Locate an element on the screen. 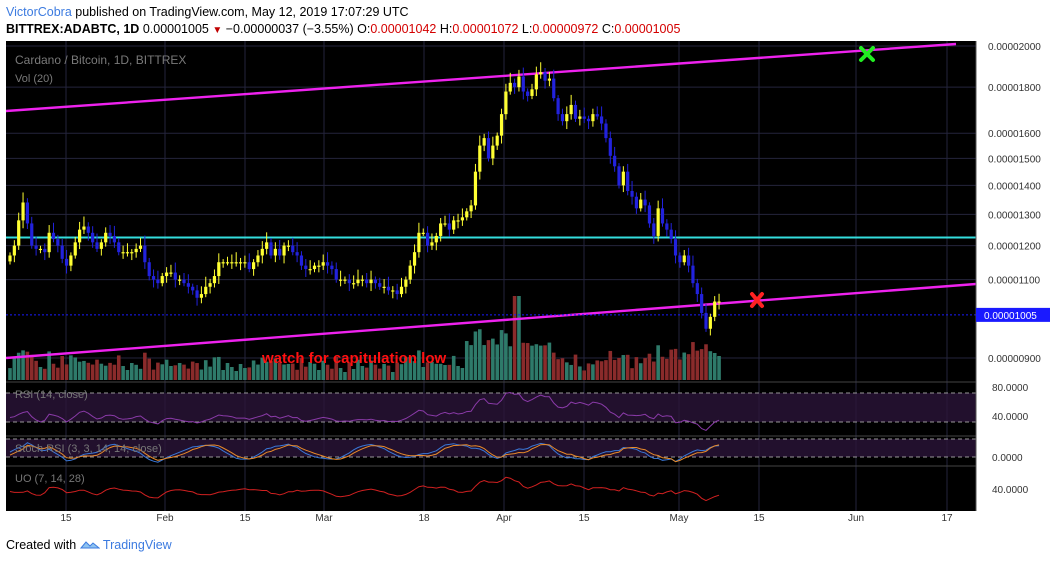 The height and width of the screenshot is (563, 1058). y-tick-label: 0.00001800 is located at coordinates (1014, 88).